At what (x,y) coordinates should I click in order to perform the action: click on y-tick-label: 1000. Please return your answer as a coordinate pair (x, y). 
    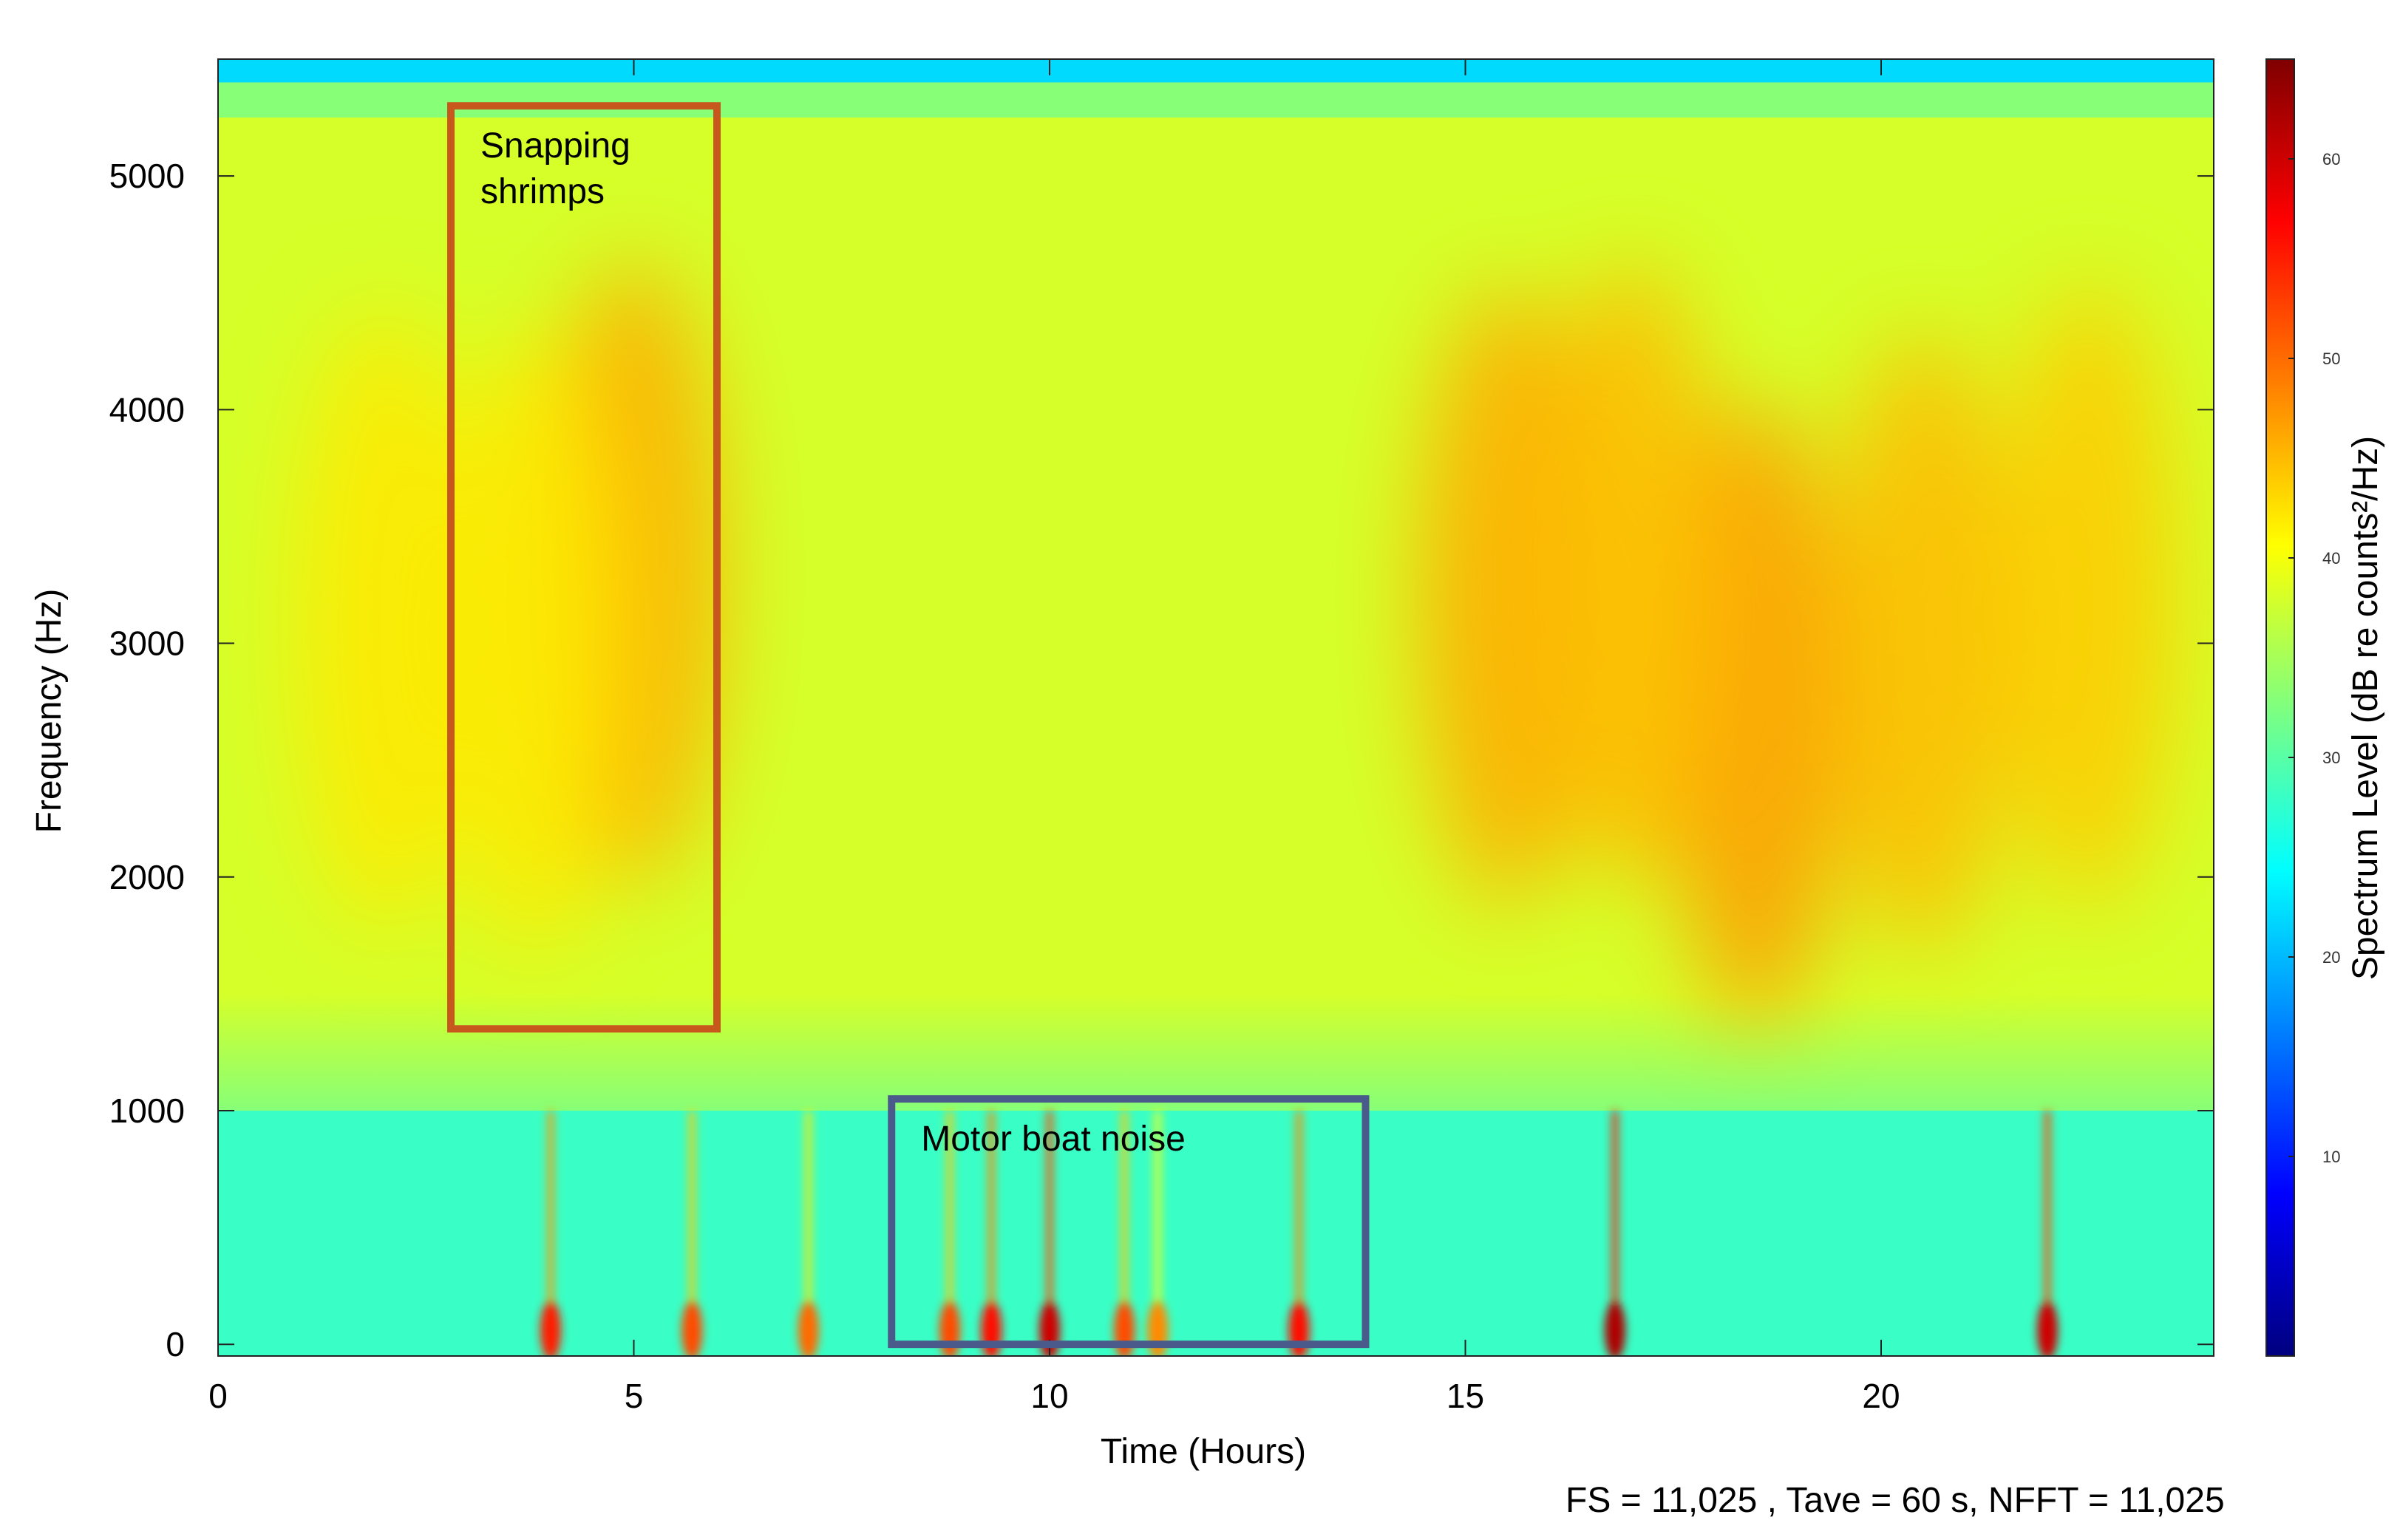
    Looking at the image, I should click on (147, 1110).